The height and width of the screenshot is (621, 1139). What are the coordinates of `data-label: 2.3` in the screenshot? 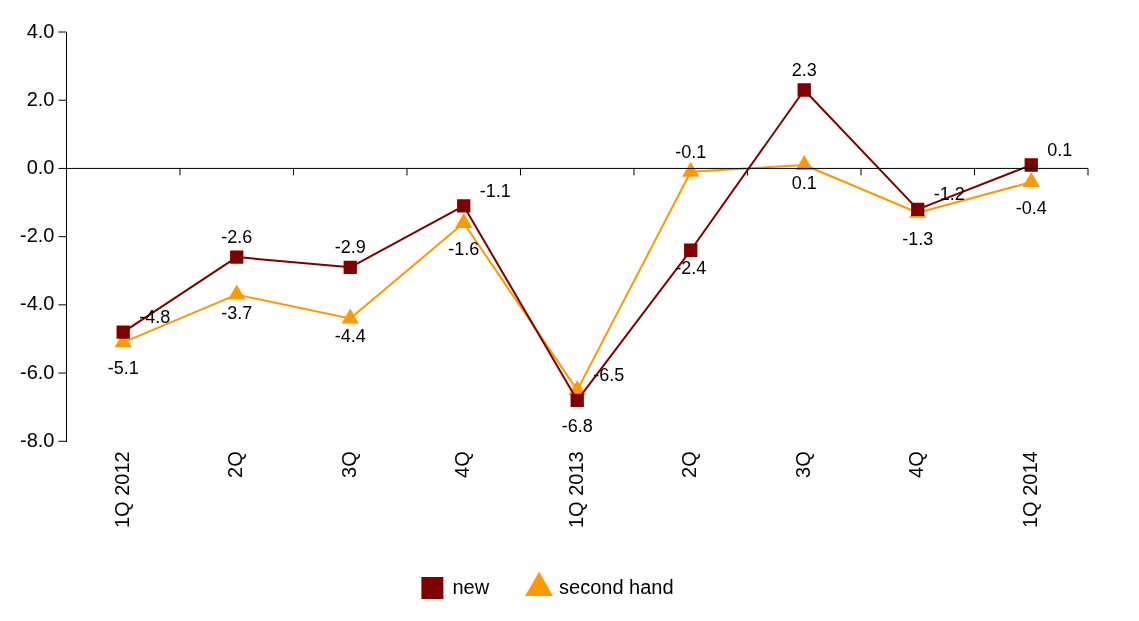 It's located at (804, 69).